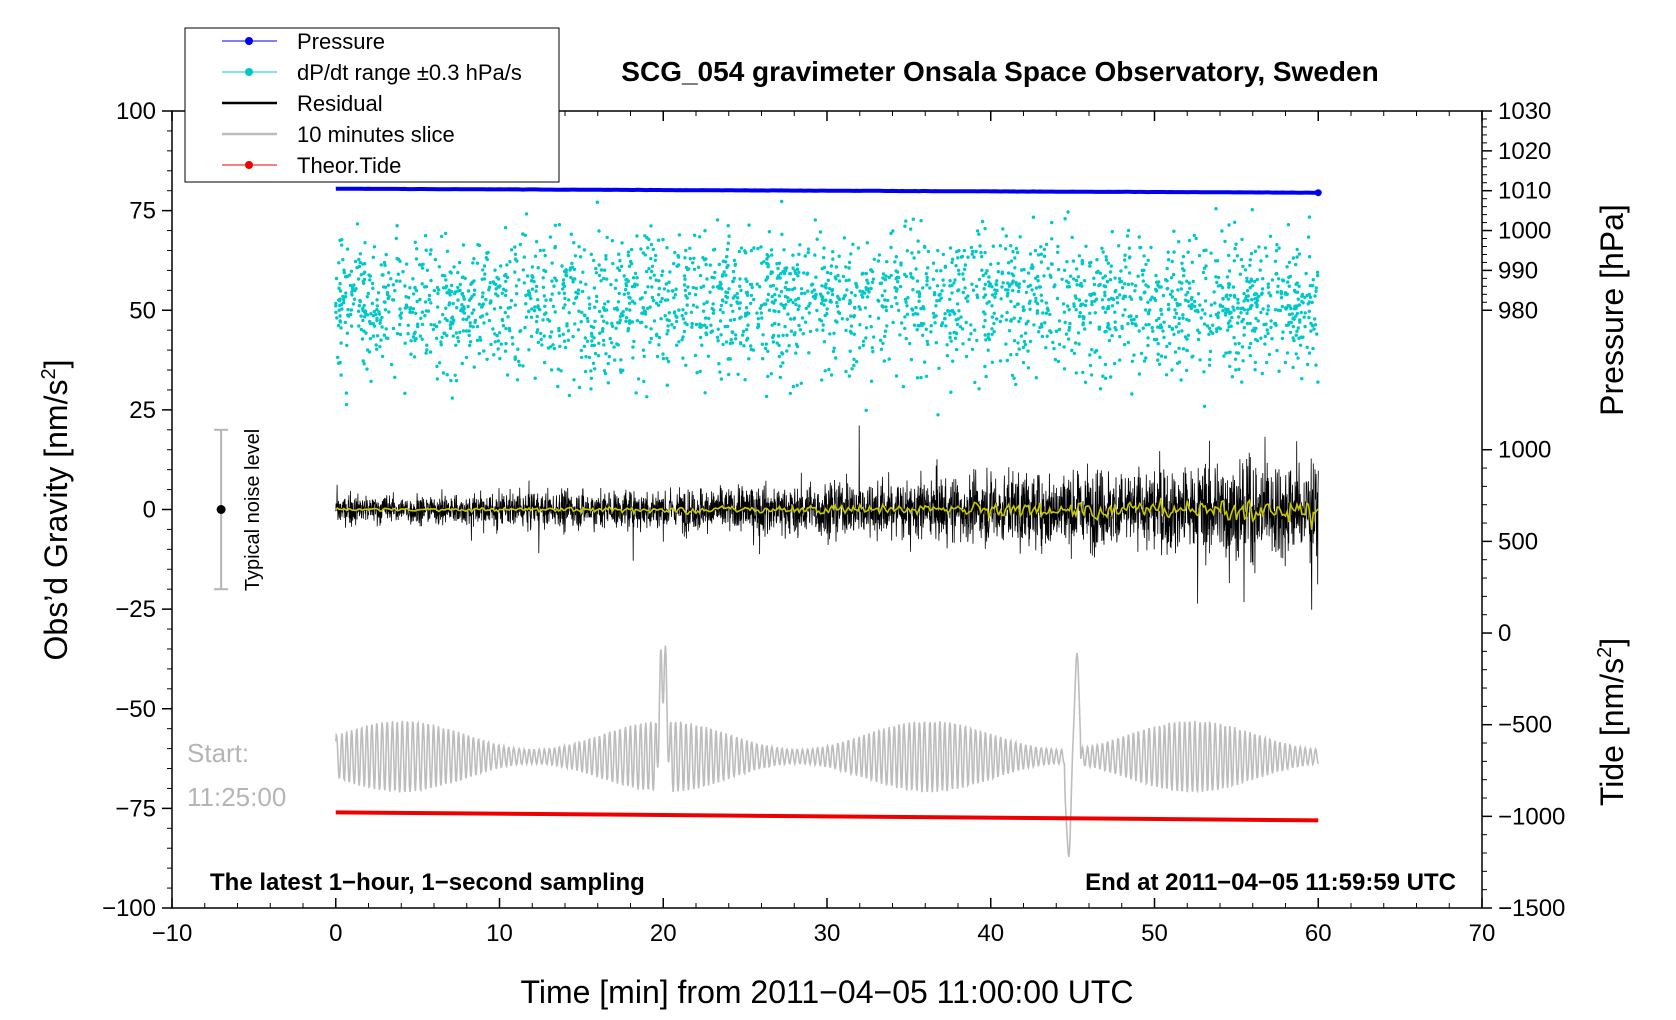  I want to click on x-tick-label: 60, so click(1318, 933).